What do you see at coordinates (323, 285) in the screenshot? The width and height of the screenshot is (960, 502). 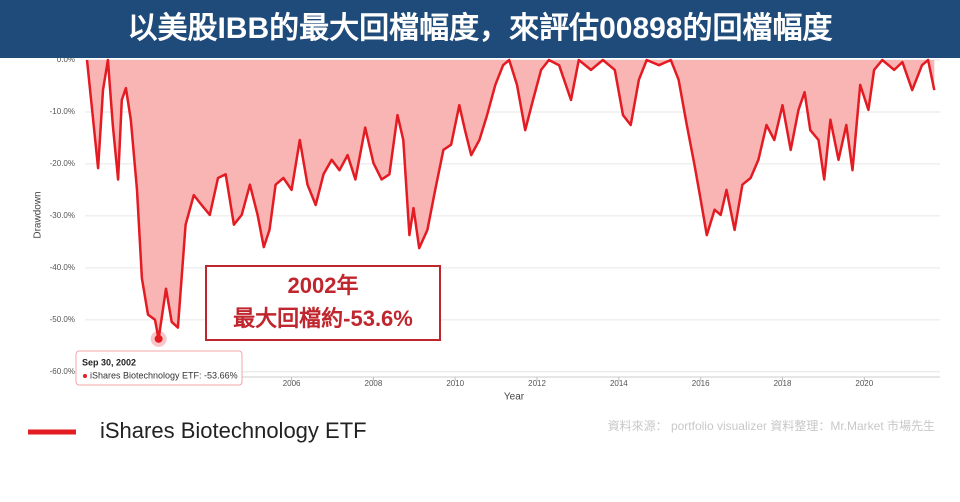 I see `annotation-text: 2002年` at bounding box center [323, 285].